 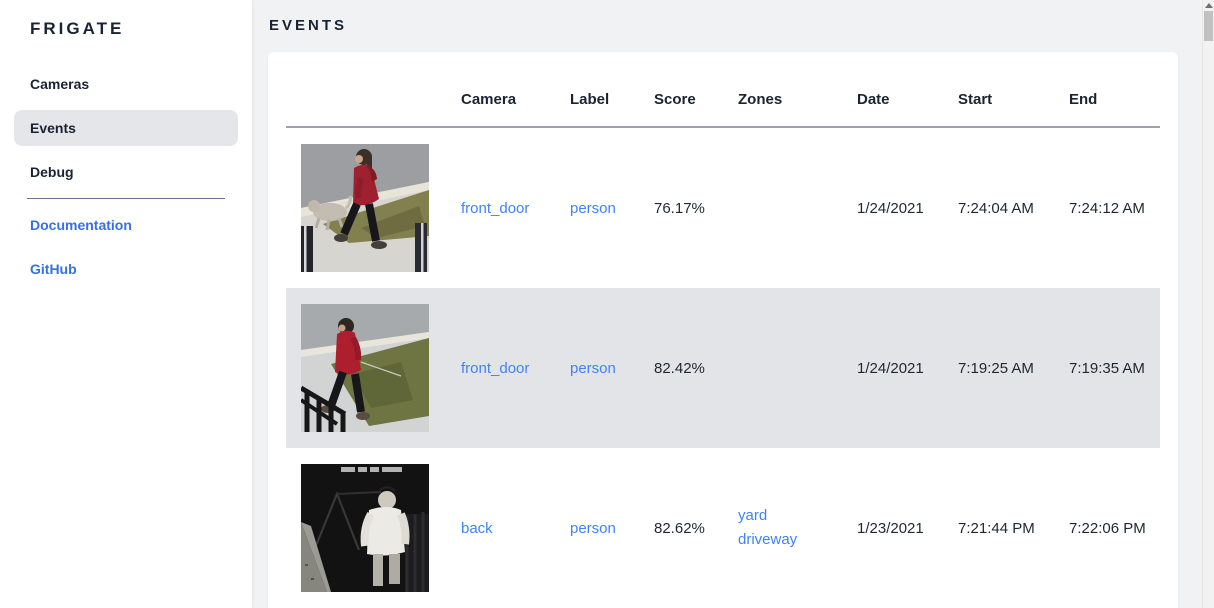 What do you see at coordinates (60, 84) in the screenshot?
I see `sidebar-item-label: Cameras` at bounding box center [60, 84].